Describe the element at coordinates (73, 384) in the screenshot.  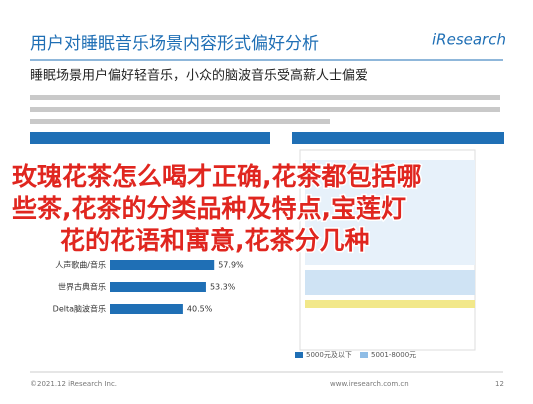
I see `footer-left: ©2021.12 iResearch Inc.` at that location.